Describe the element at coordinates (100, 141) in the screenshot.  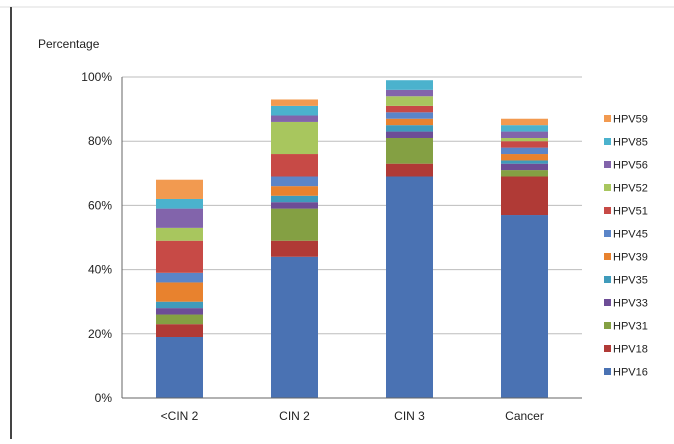
I see `y-tick-label: 80%` at that location.